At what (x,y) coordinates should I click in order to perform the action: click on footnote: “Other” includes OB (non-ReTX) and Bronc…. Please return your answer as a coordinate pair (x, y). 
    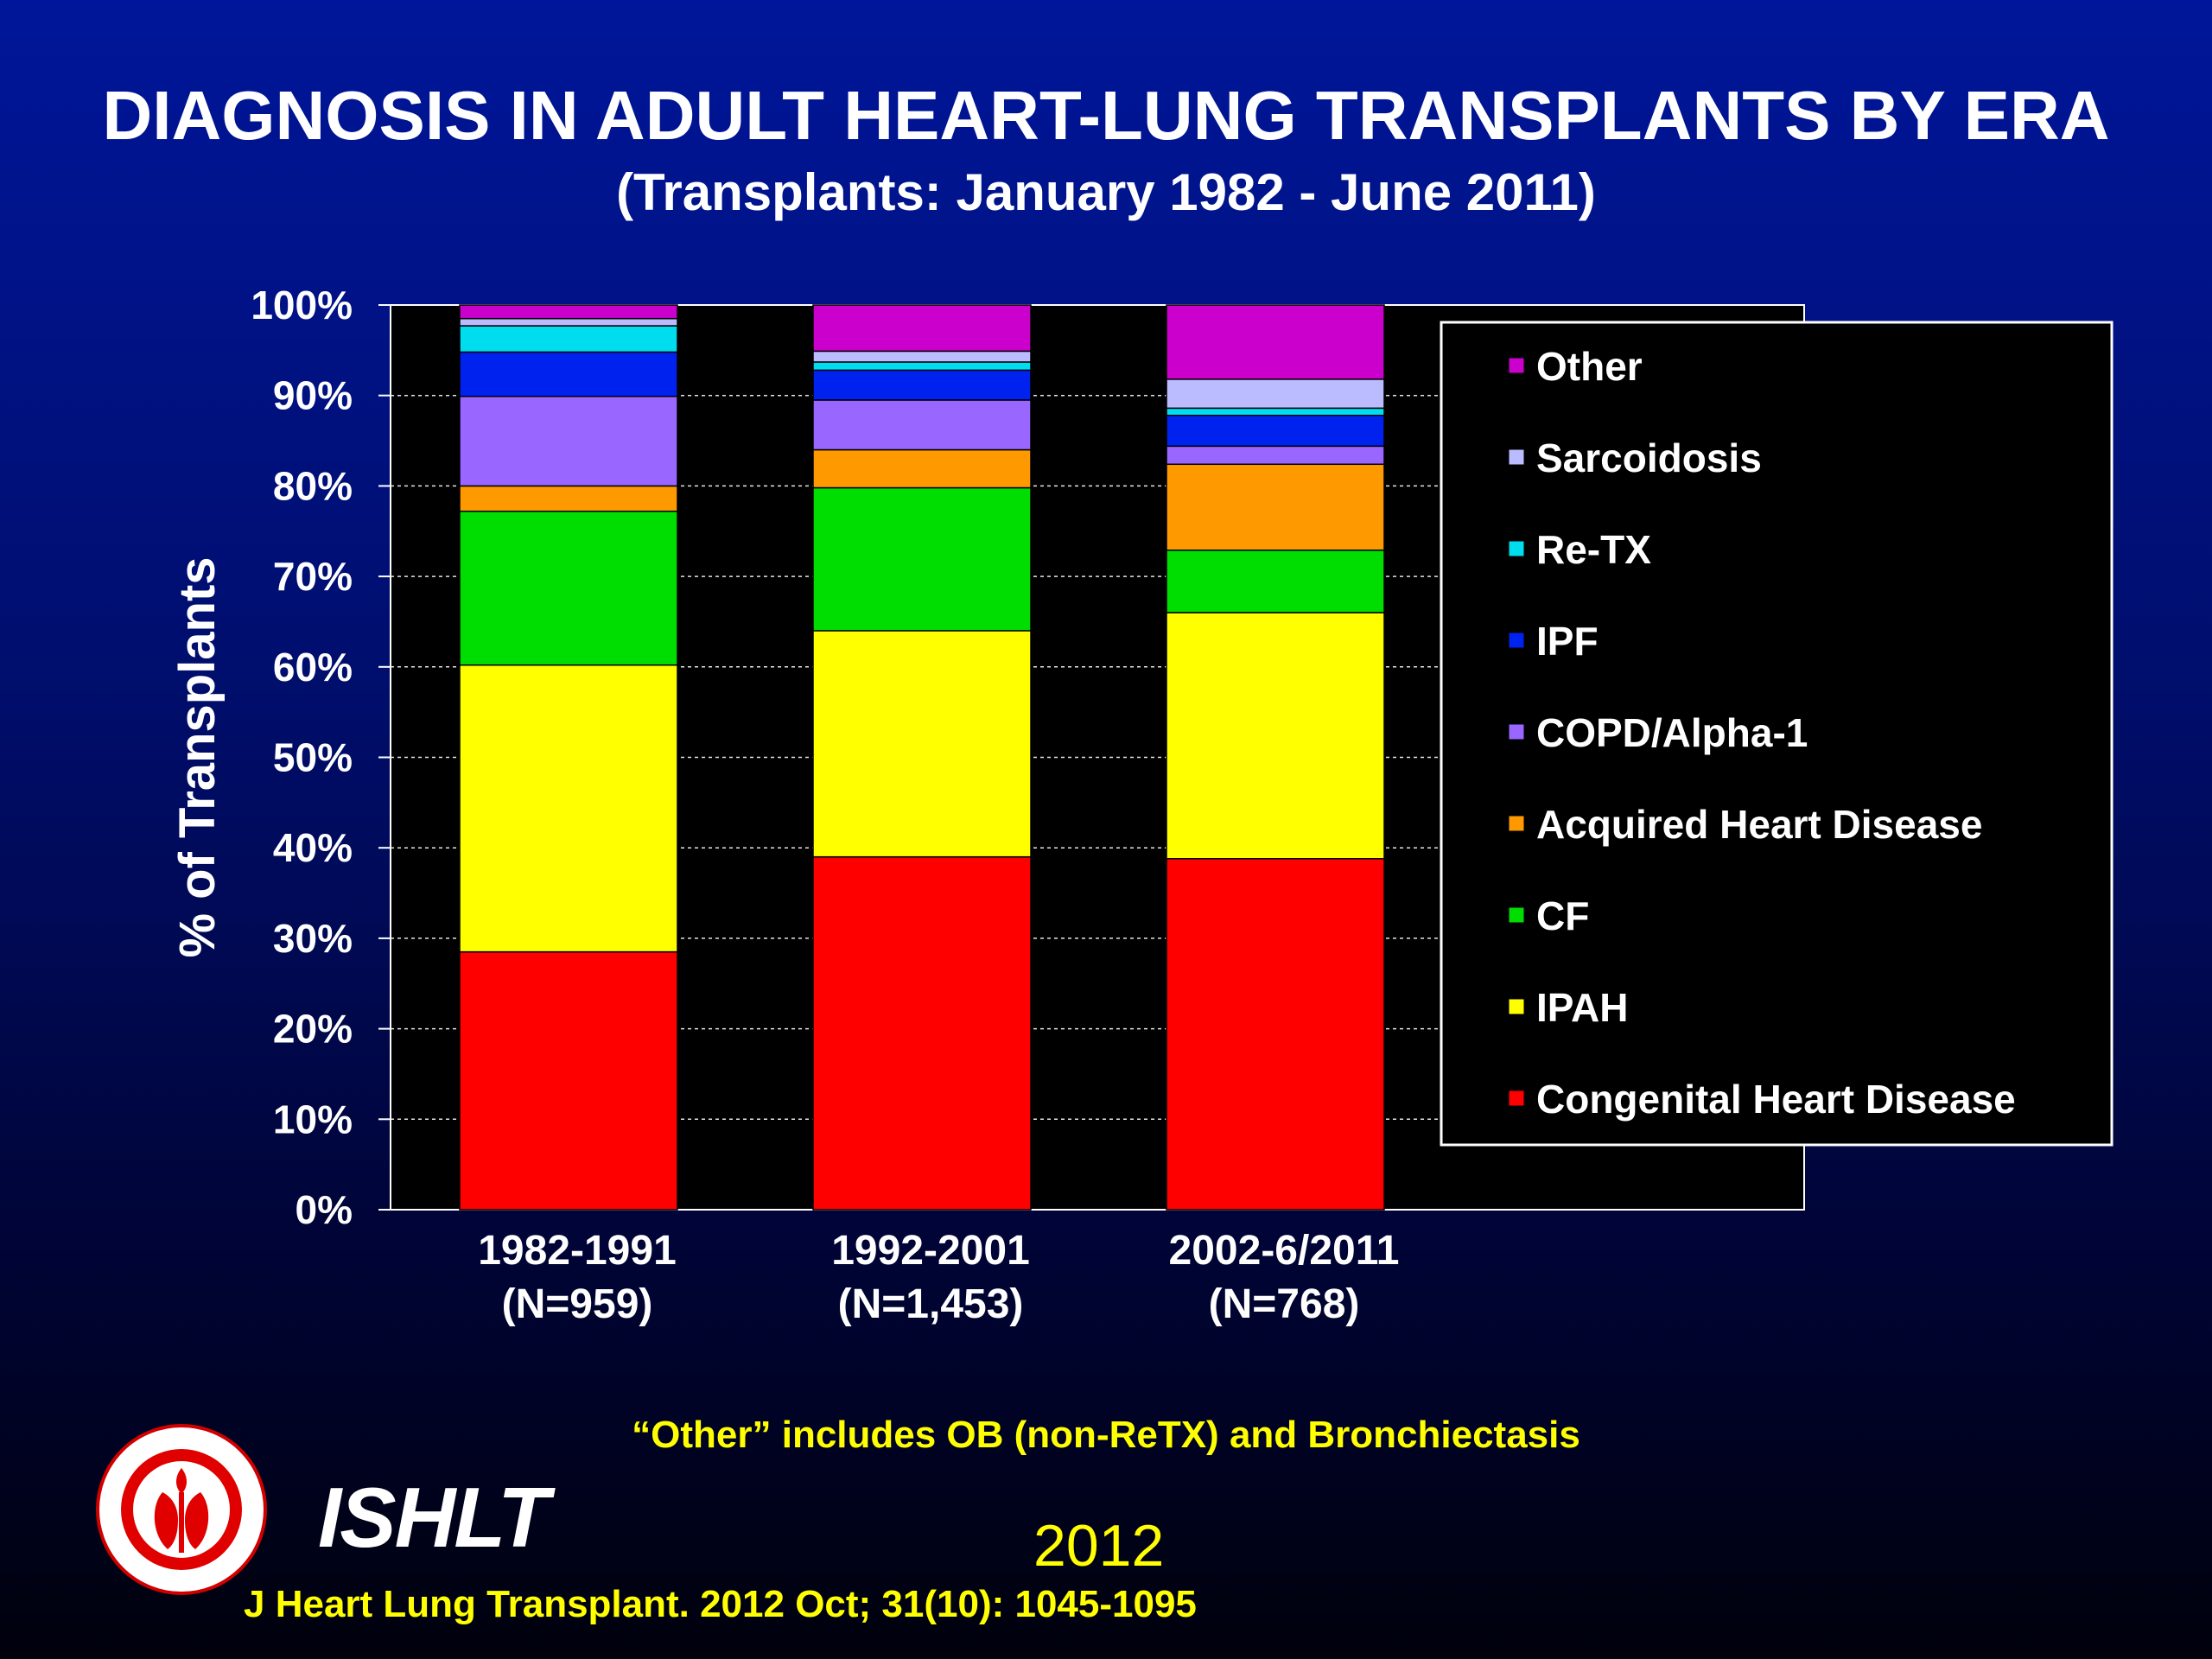
    Looking at the image, I should click on (1106, 1435).